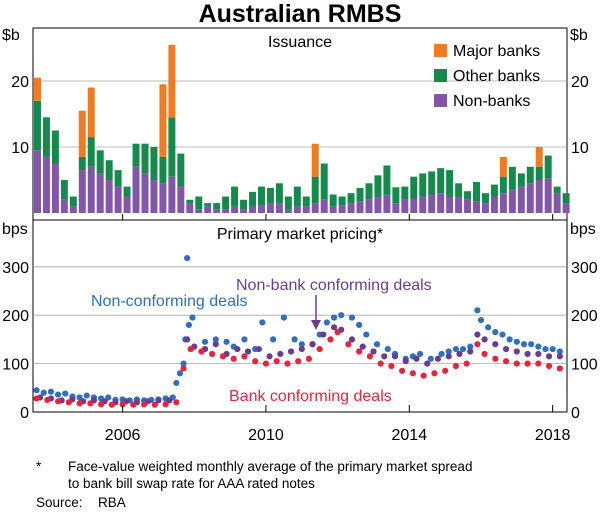  What do you see at coordinates (584, 268) in the screenshot?
I see `y-tick-label-pricing-right: 300` at bounding box center [584, 268].